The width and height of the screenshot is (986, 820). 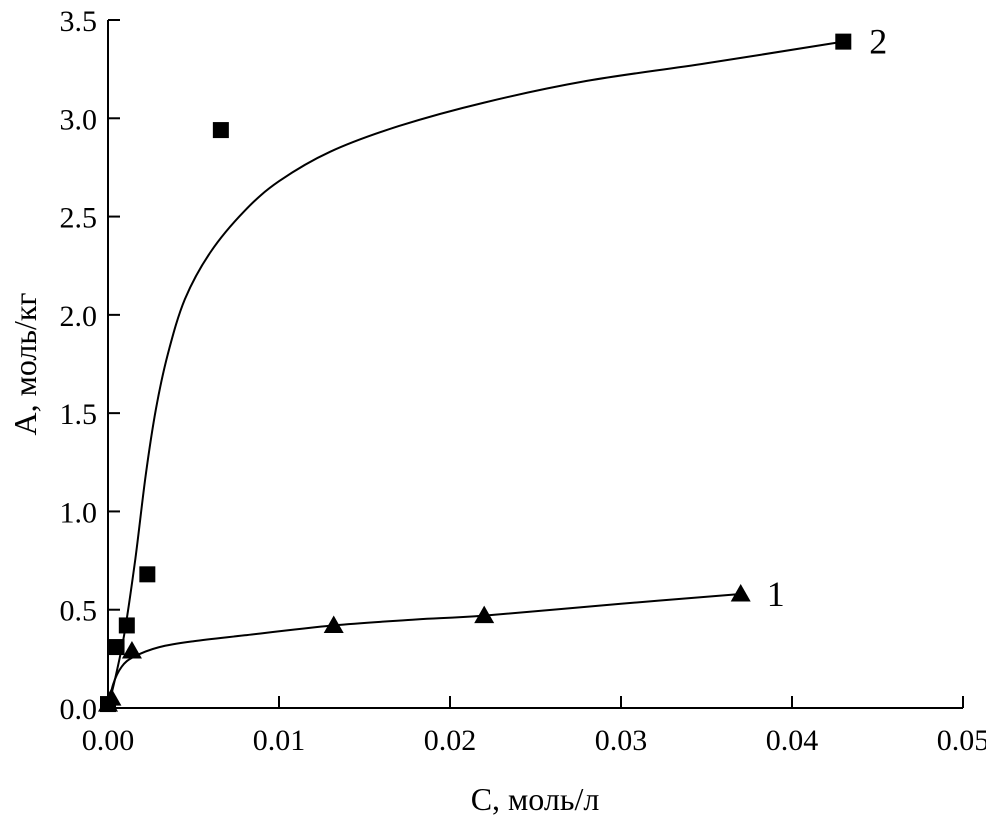 I want to click on x-tick-label: 0.03, so click(x=621, y=740).